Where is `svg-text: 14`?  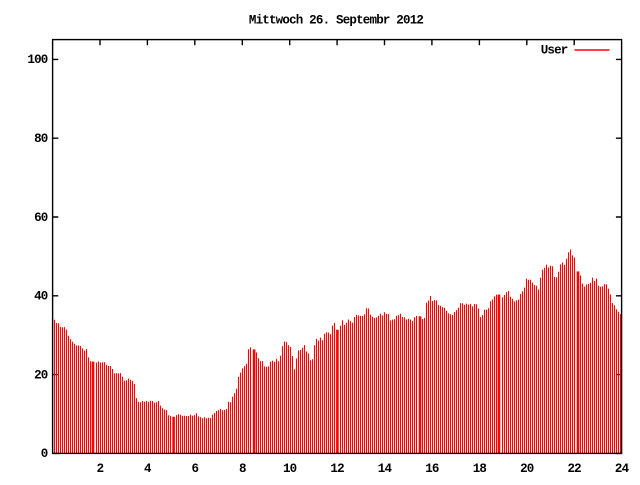
svg-text: 14 is located at coordinates (385, 469).